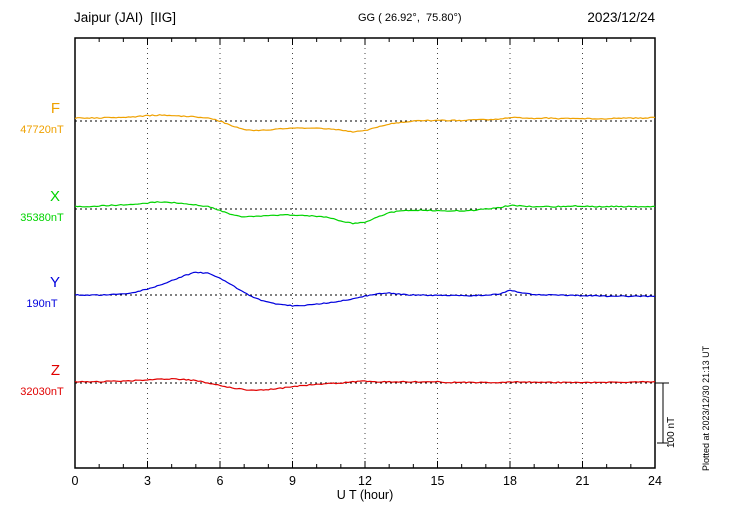 The width and height of the screenshot is (730, 520). Describe the element at coordinates (438, 481) in the screenshot. I see `x-tick-label: 15` at that location.